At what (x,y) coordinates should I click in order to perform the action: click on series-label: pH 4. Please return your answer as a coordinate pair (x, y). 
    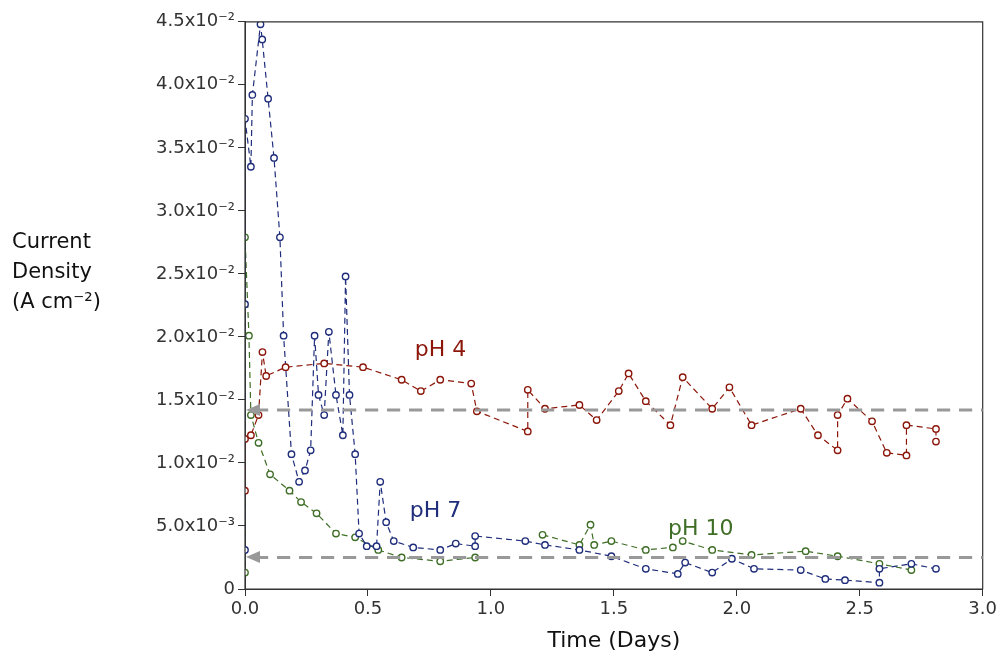
    Looking at the image, I should click on (440, 348).